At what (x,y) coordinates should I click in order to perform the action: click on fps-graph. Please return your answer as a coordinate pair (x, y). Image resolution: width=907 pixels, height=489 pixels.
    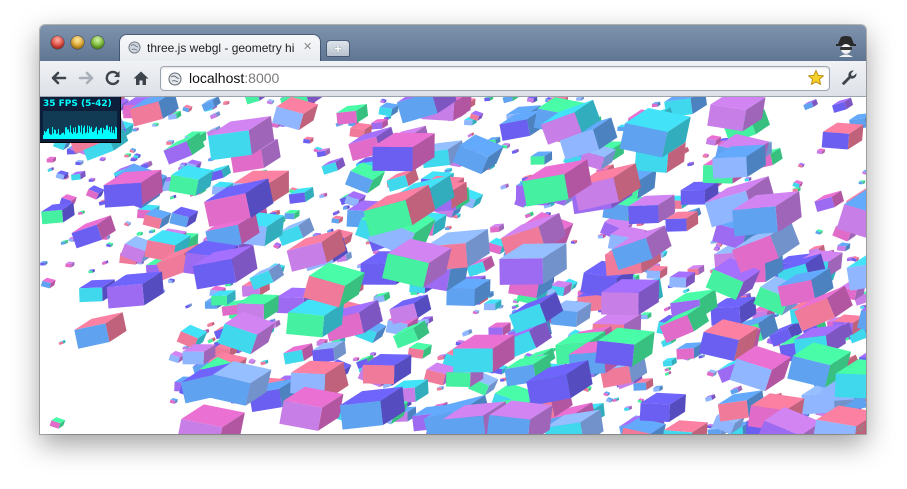
    Looking at the image, I should click on (80, 125).